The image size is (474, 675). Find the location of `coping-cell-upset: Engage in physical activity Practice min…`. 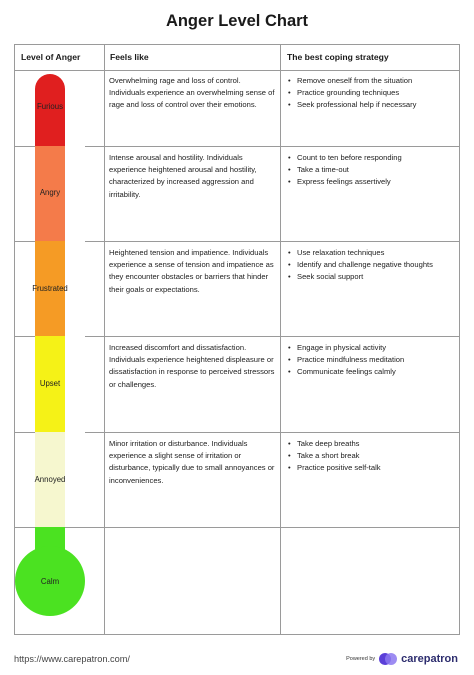

coping-cell-upset: Engage in physical activity Practice min… is located at coordinates (372, 360).